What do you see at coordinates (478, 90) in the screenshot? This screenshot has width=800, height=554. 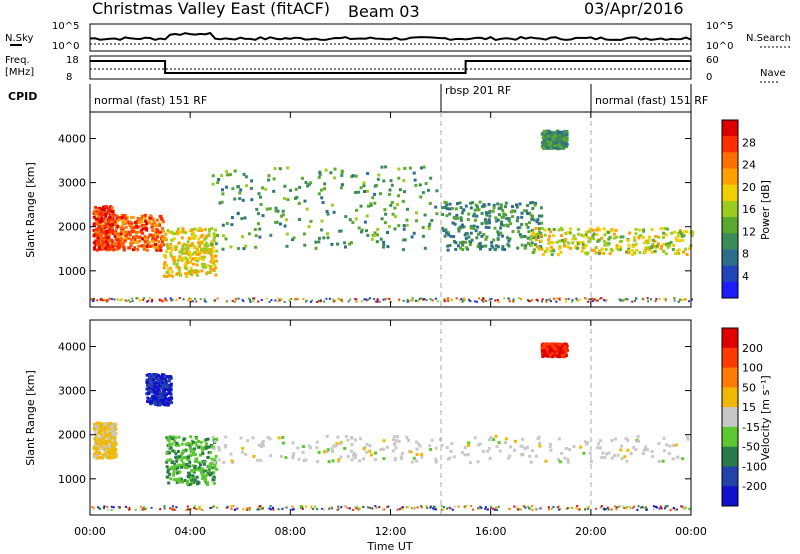 I see `cpid-segment-1: rbsp 201 RF` at bounding box center [478, 90].